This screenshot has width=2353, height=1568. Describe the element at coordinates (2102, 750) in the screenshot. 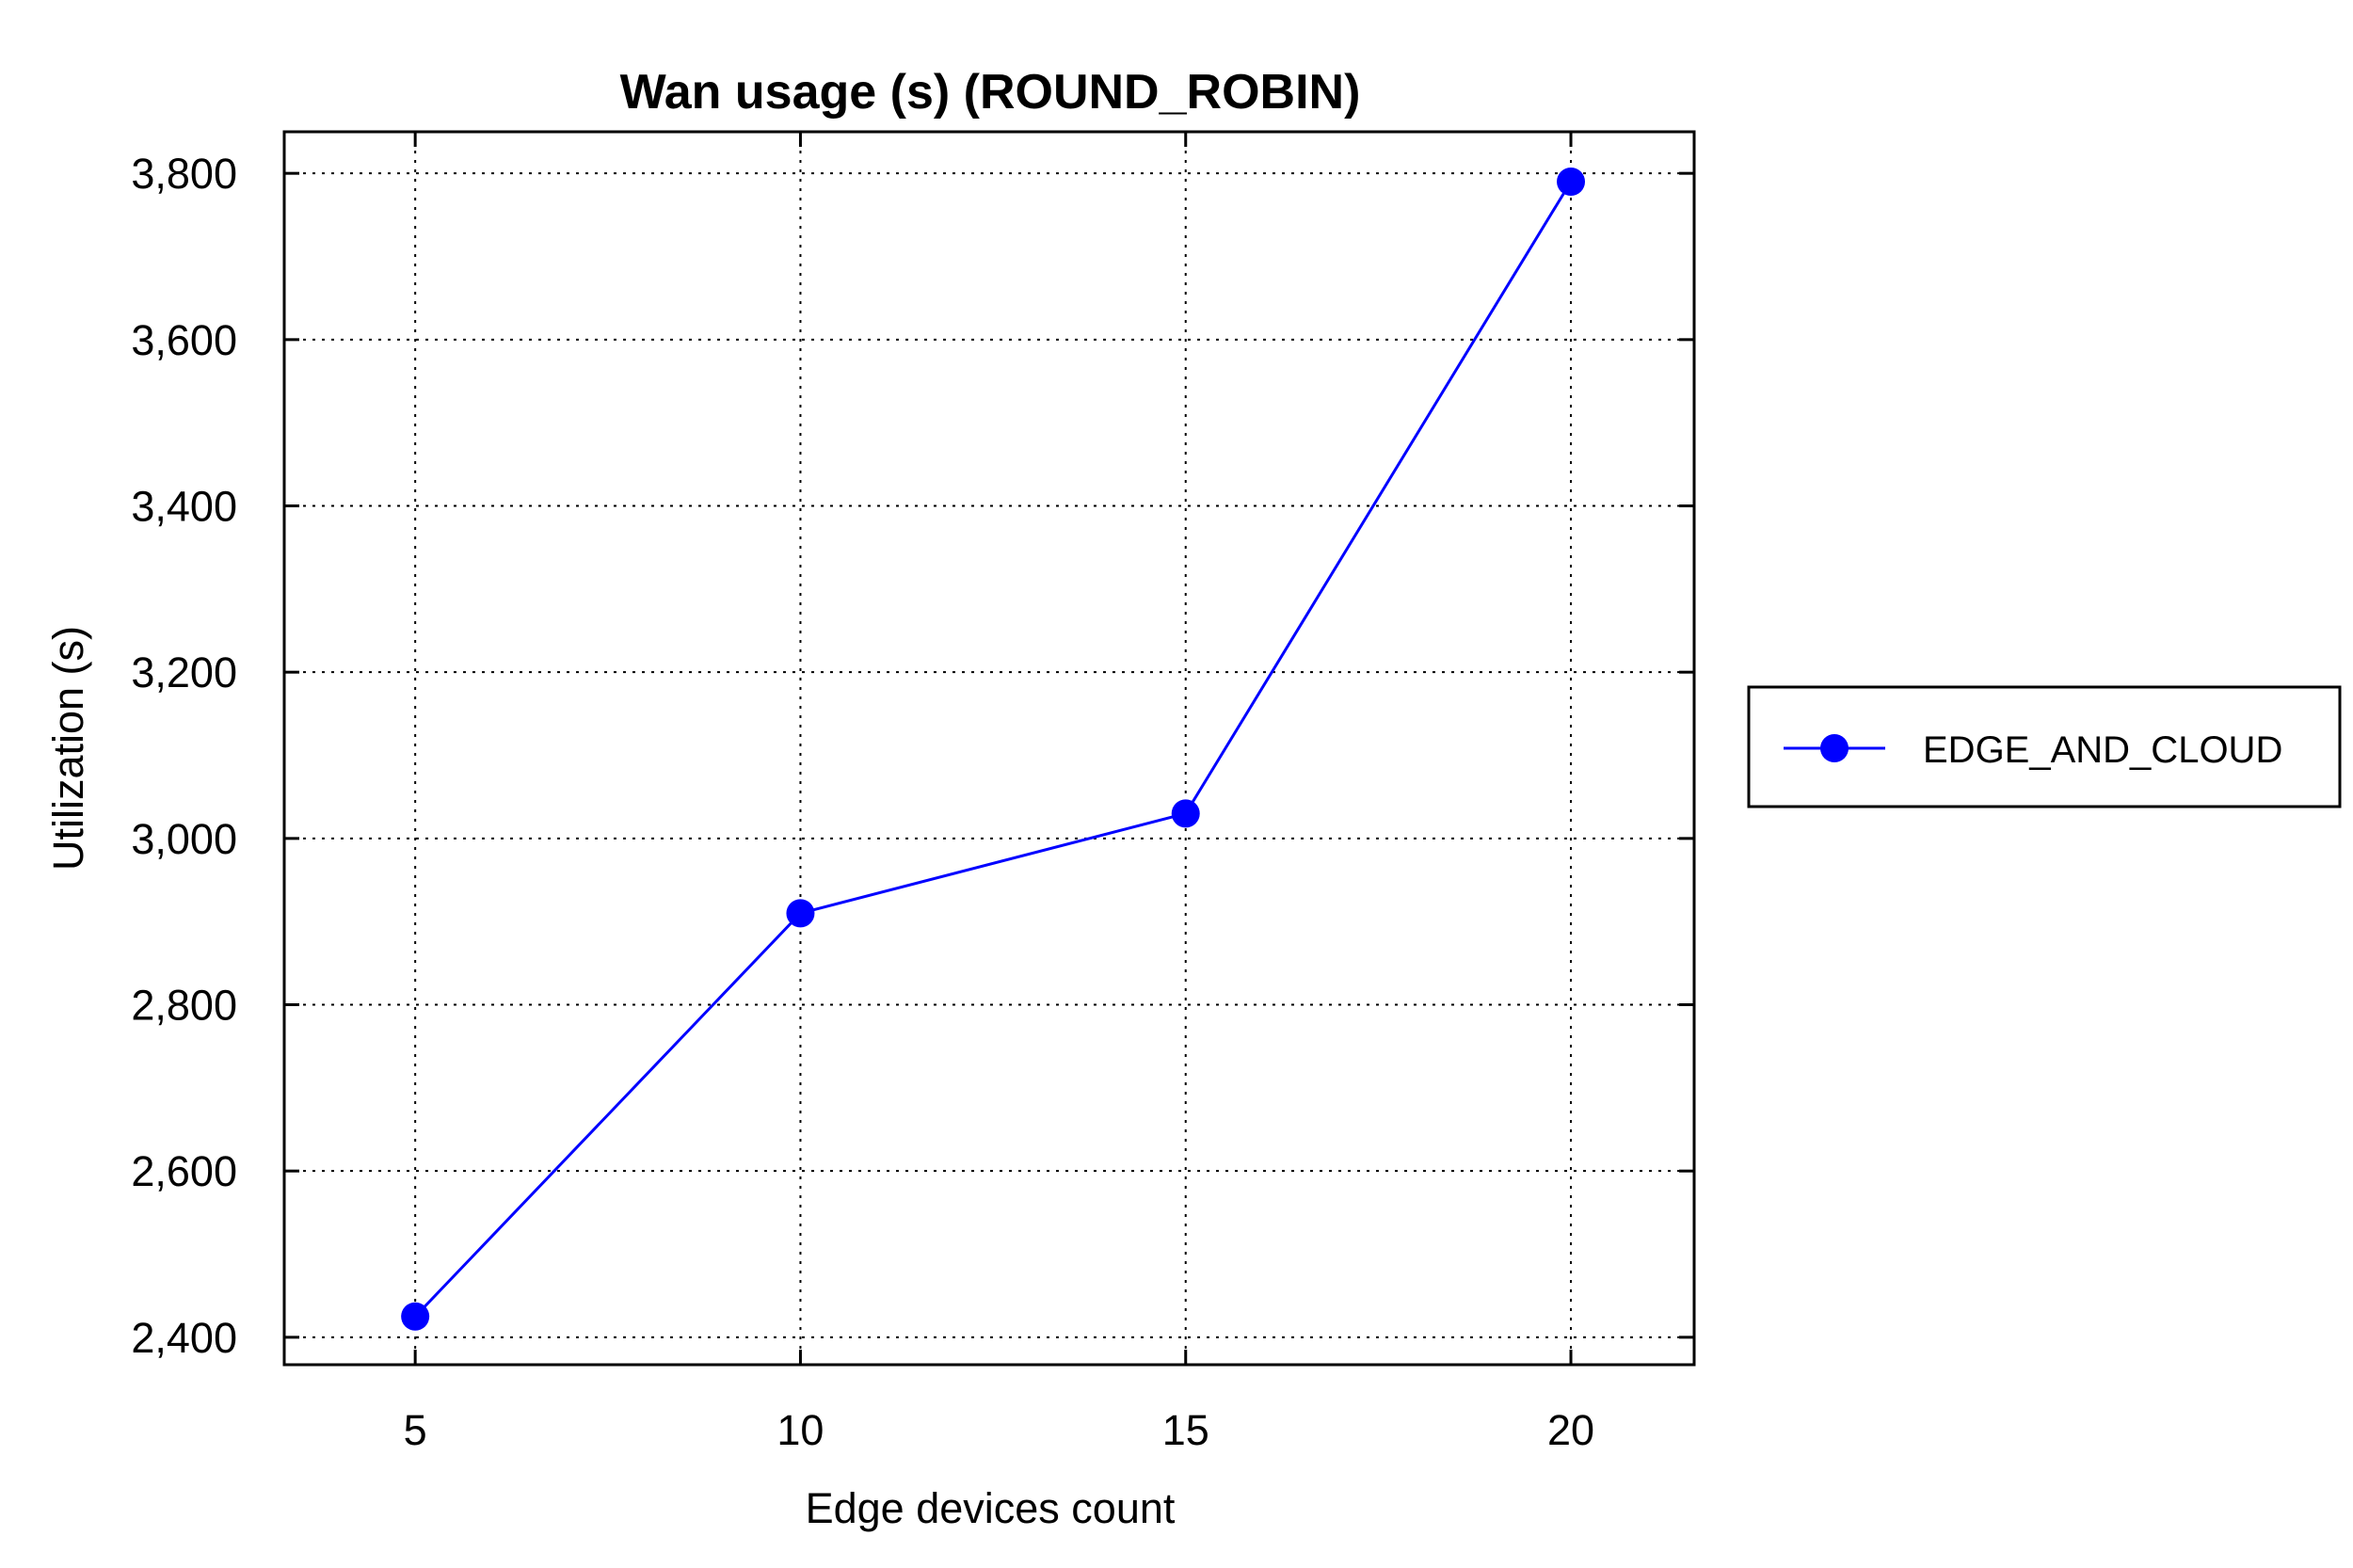

I see `legend-label: EDGE_AND_CLOUD` at that location.